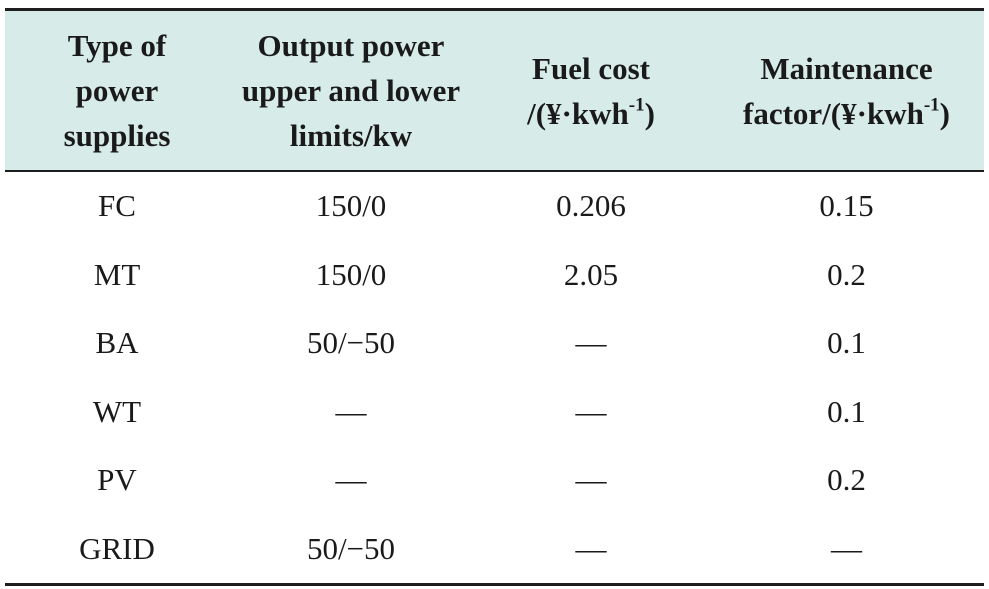 The image size is (989, 589). What do you see at coordinates (494, 584) in the screenshot?
I see `bottom-rule` at bounding box center [494, 584].